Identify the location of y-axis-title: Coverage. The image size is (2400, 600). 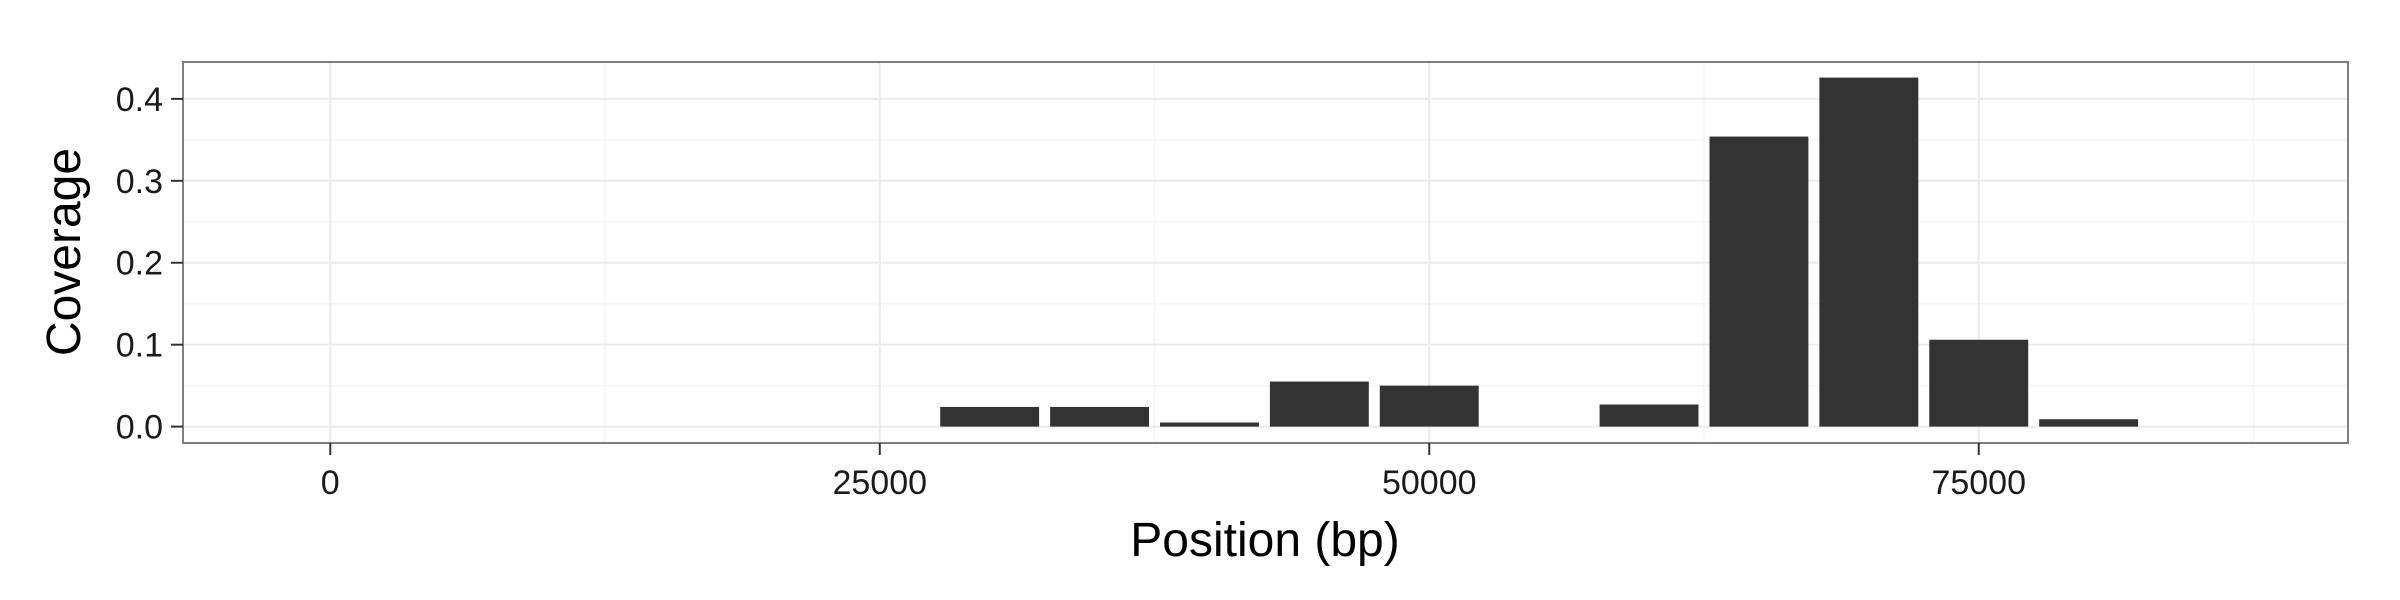
(64, 252).